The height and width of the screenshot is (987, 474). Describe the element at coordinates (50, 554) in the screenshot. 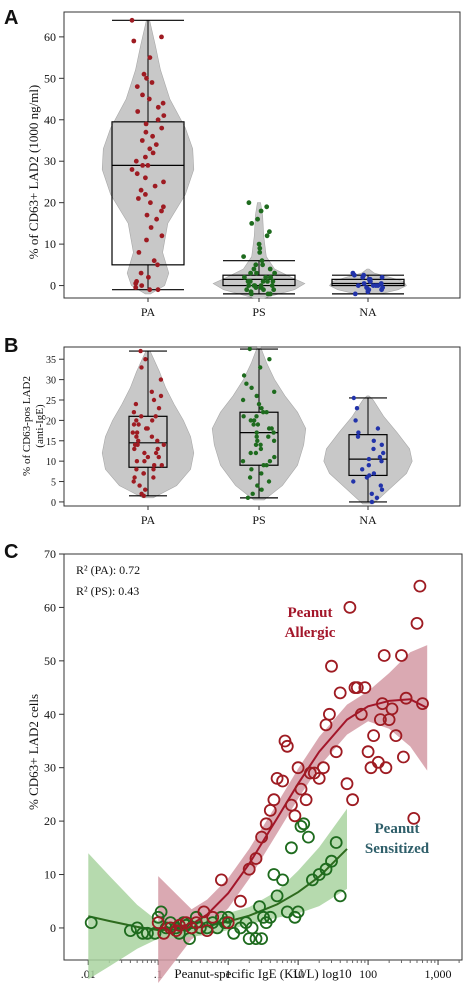

I see `c-ytick-label: 70` at that location.